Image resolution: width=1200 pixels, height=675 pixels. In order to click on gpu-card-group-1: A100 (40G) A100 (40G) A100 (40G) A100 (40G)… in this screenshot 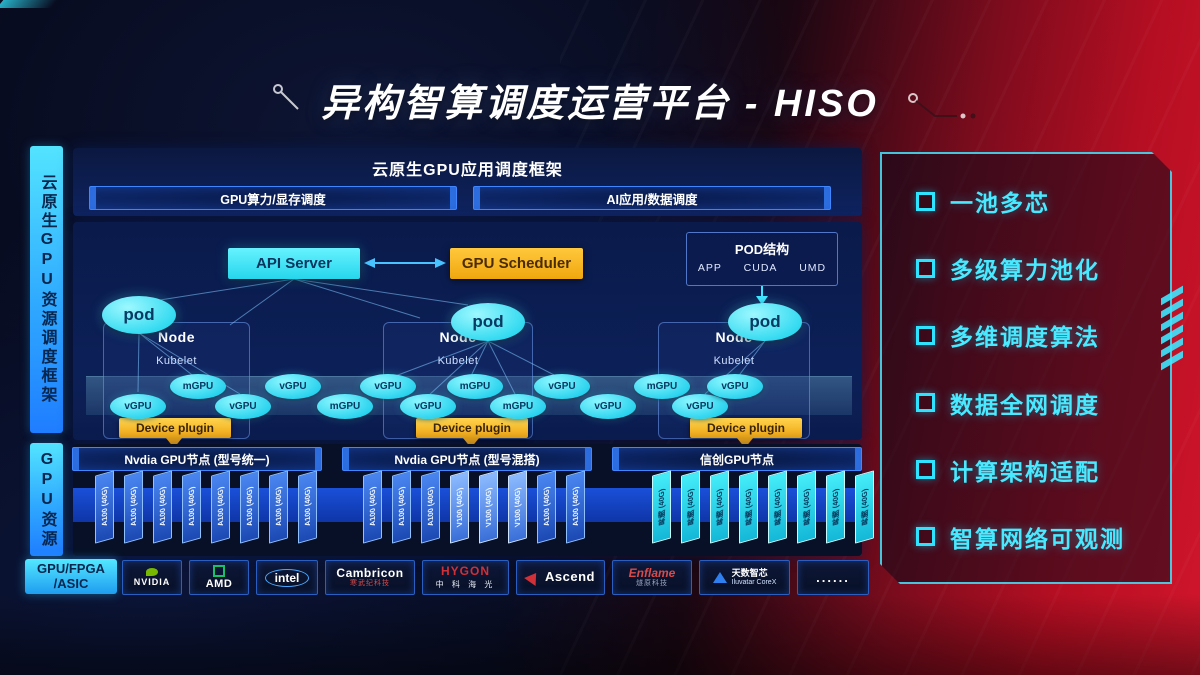, I will do `click(206, 507)`.